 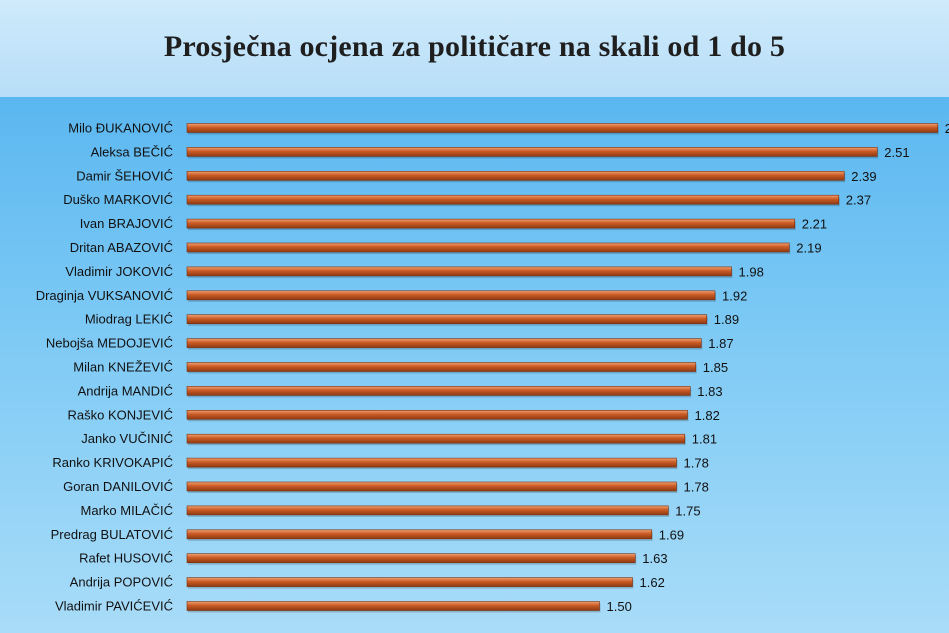 I want to click on value-label: 1.83, so click(x=709, y=391).